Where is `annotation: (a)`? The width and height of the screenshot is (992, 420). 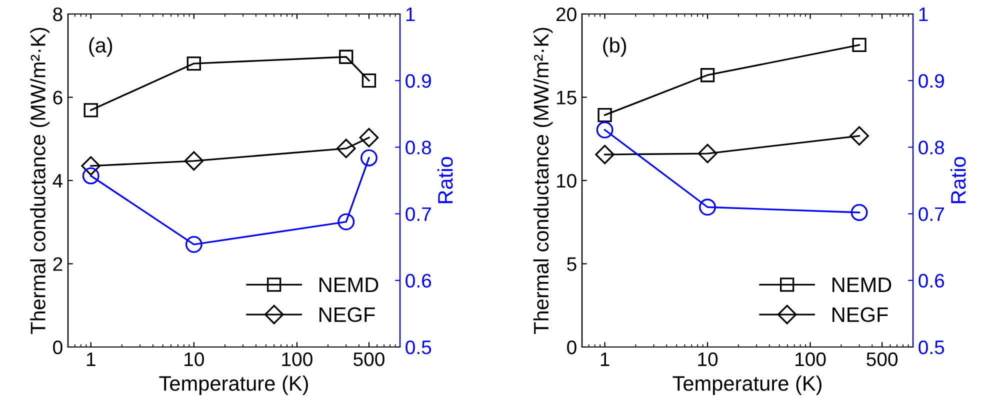
annotation: (a) is located at coordinates (100, 47).